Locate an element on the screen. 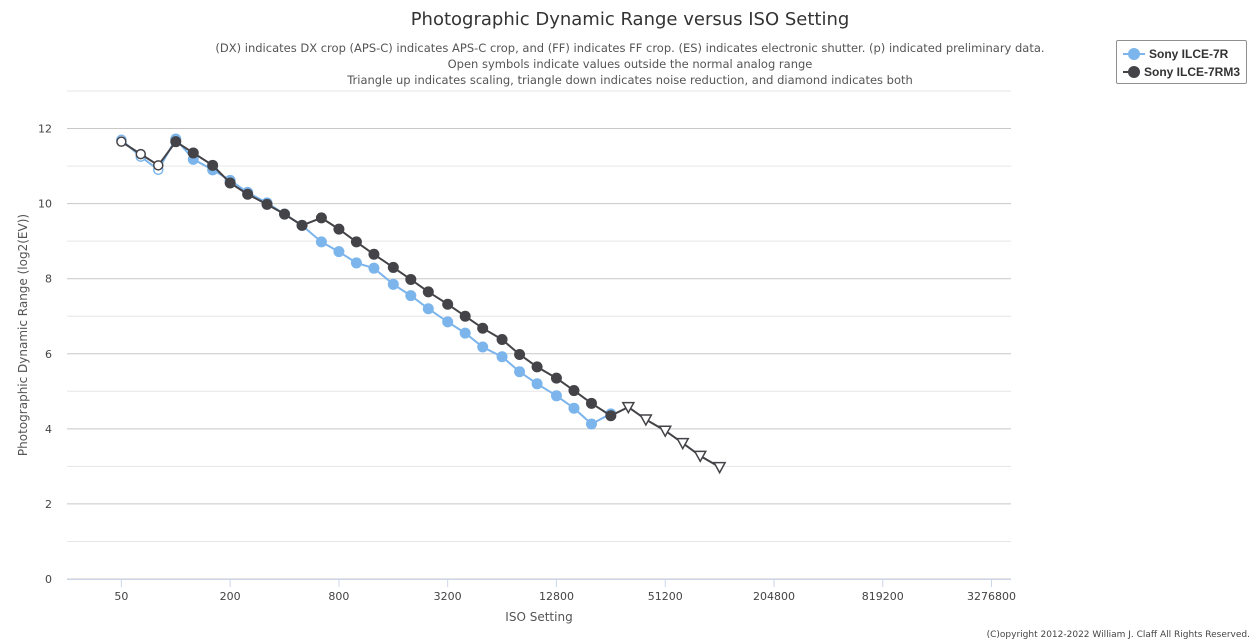  x-axis-title: ISO Setting is located at coordinates (538, 617).